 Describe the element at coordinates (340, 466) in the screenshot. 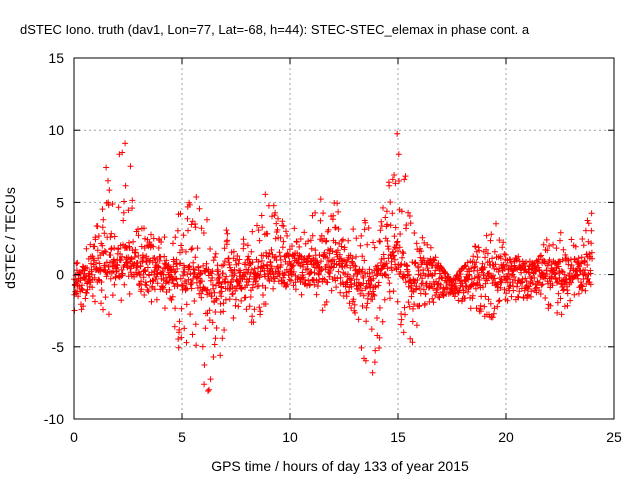

I see `x-axis-label: GPS time / hours of day 133 of year 2015` at that location.